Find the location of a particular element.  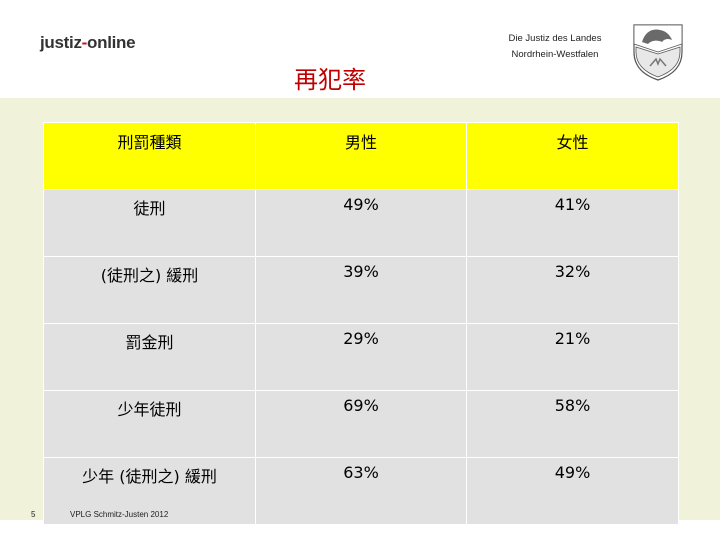

logo-text-dash: - is located at coordinates (84, 42).